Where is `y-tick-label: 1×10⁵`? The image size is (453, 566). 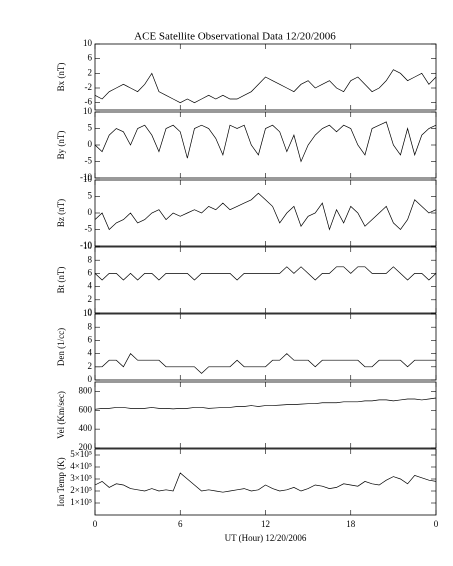 y-tick-label: 1×10⁵ is located at coordinates (81, 502).